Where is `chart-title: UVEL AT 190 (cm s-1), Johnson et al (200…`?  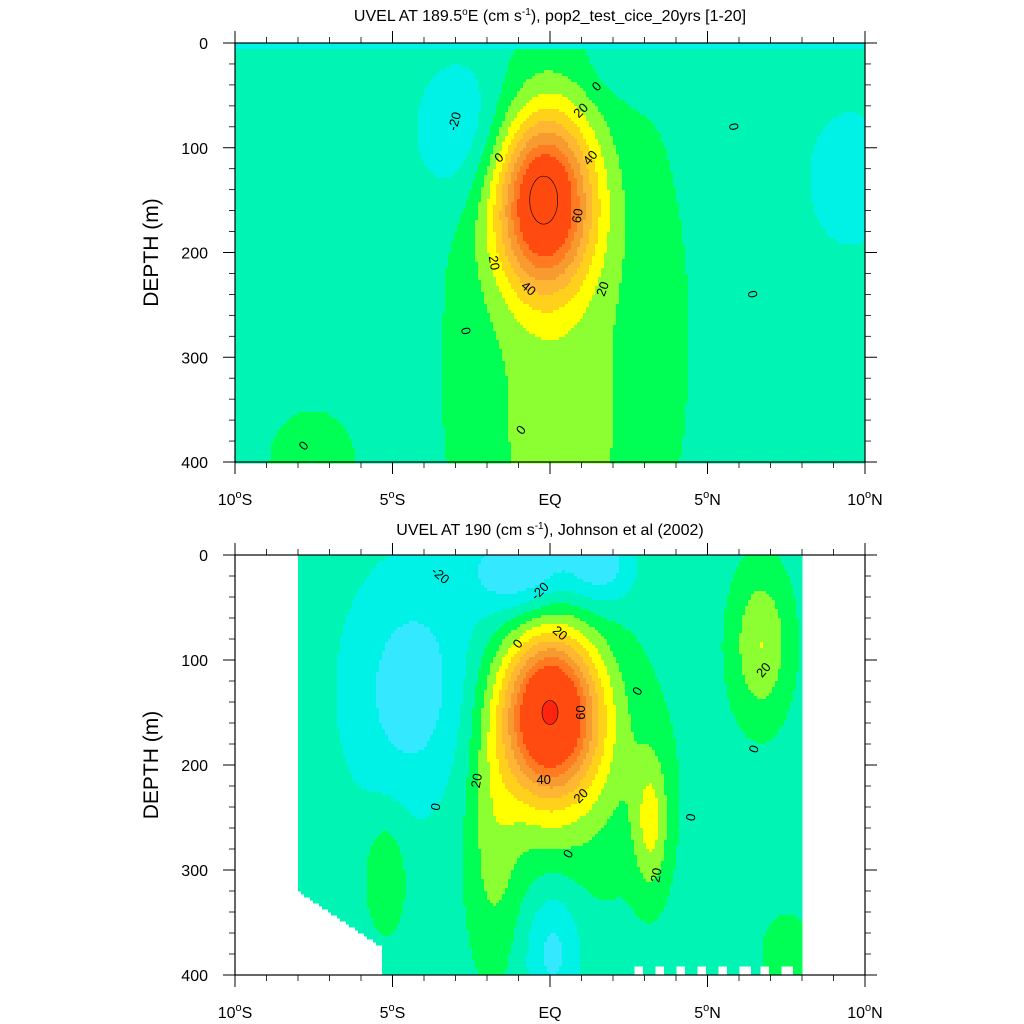 chart-title: UVEL AT 190 (cm s-1), Johnson et al (200… is located at coordinates (549, 530).